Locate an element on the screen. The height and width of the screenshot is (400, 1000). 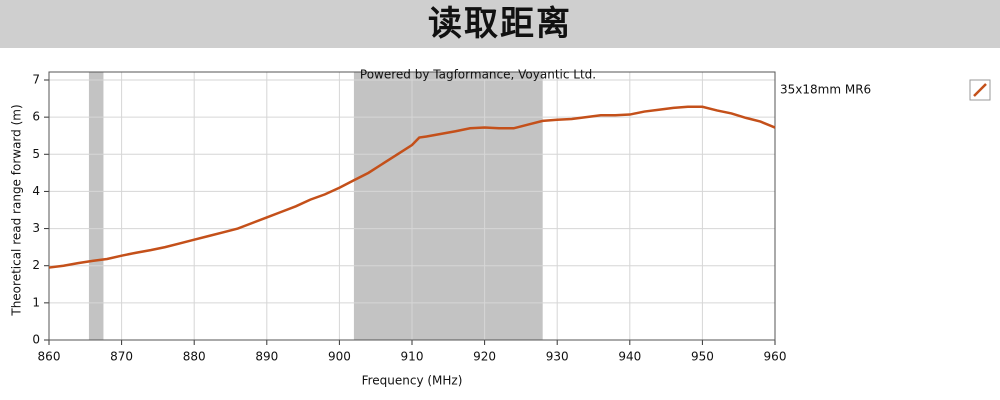
y-tick-label: 7 is located at coordinates (36, 80).